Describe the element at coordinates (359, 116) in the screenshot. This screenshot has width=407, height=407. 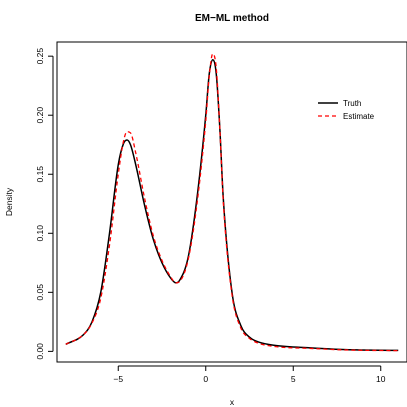
I see `legend-label-estimate: Estimate` at that location.